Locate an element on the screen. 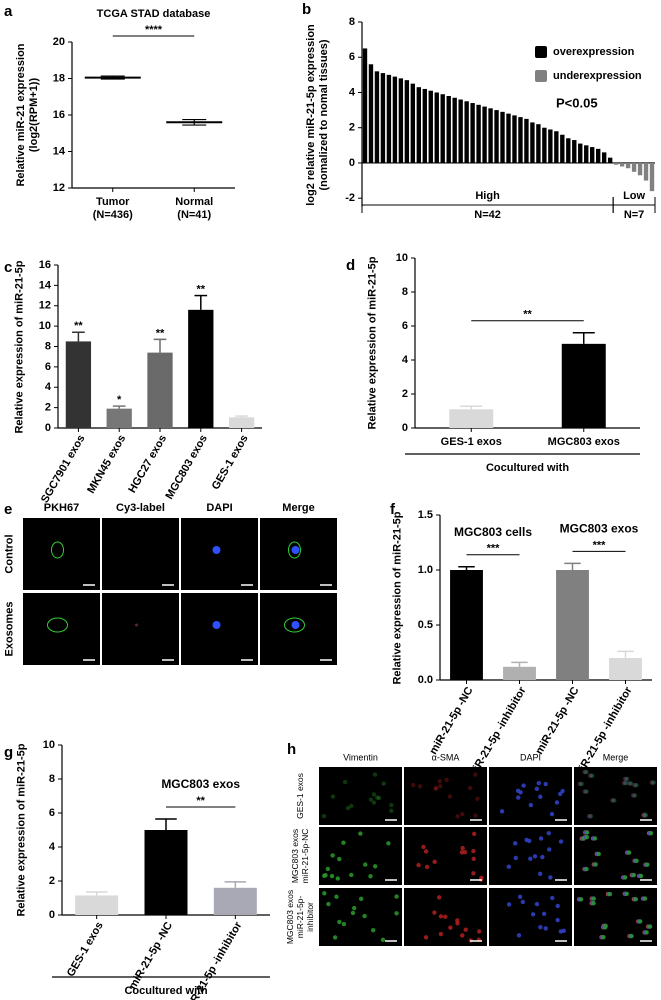 The image size is (661, 1000). y-tick-label: 4 is located at coordinates (405, 360).